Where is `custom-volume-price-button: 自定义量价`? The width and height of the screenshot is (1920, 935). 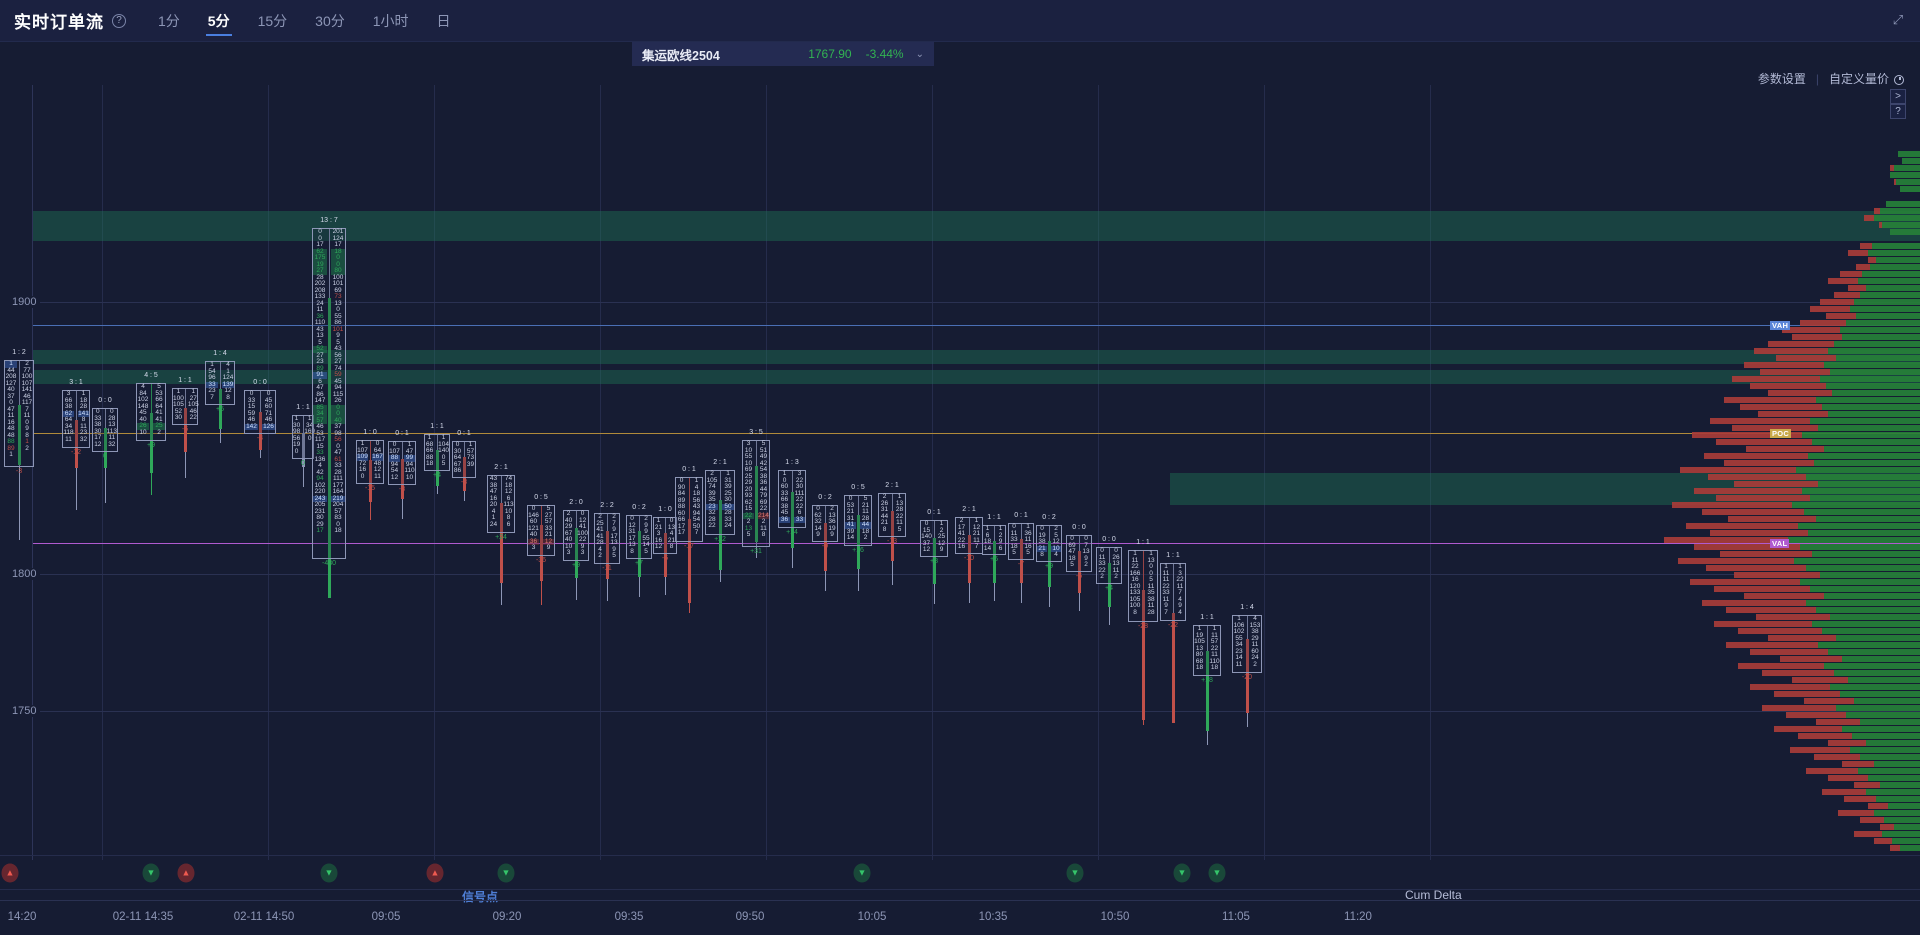 custom-volume-price-button: 自定义量价 is located at coordinates (1858, 79).